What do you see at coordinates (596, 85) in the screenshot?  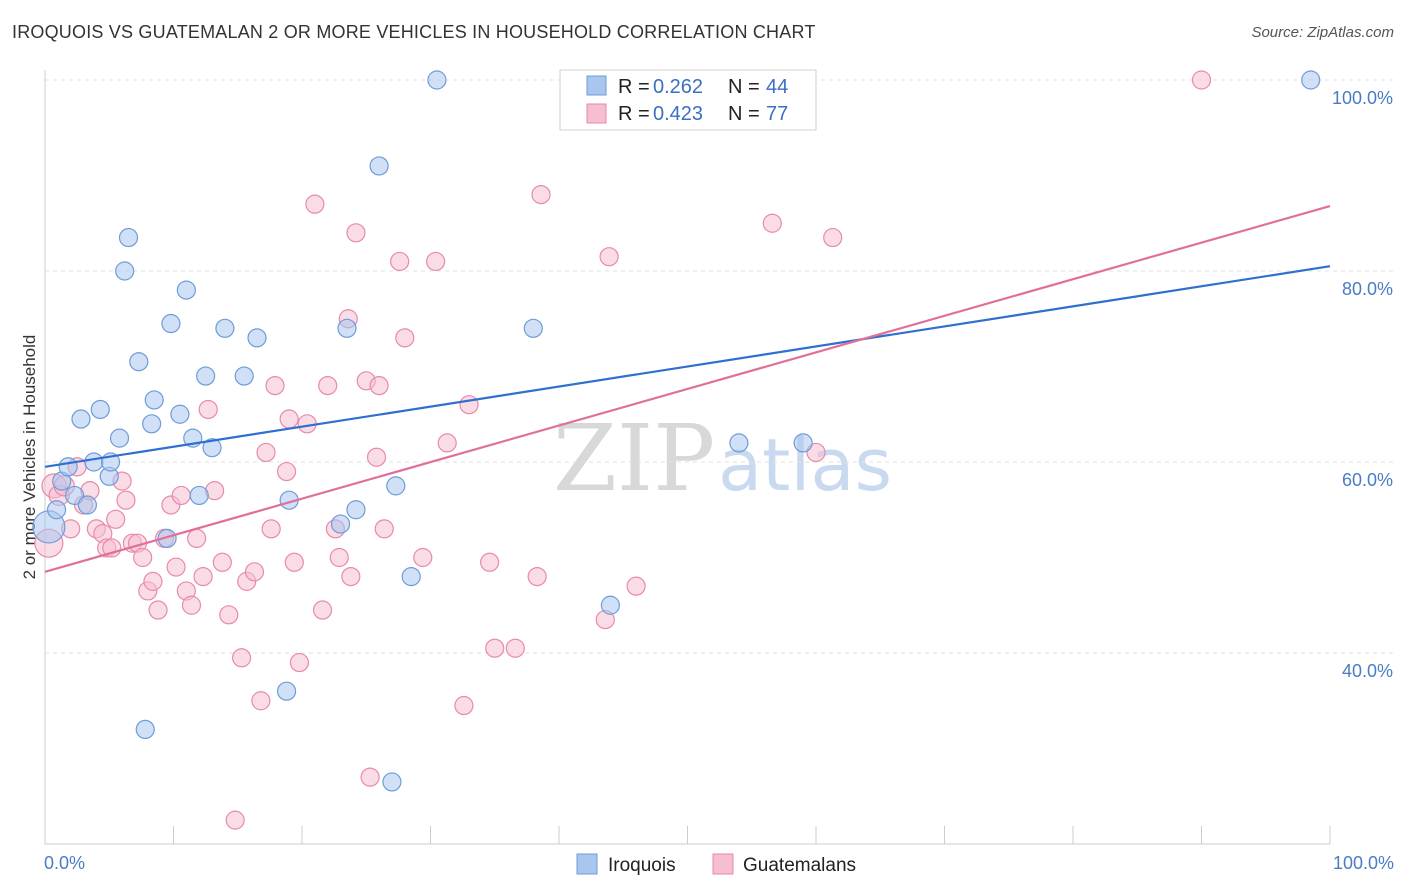 I see `legend-swatch-iroquois` at bounding box center [596, 85].